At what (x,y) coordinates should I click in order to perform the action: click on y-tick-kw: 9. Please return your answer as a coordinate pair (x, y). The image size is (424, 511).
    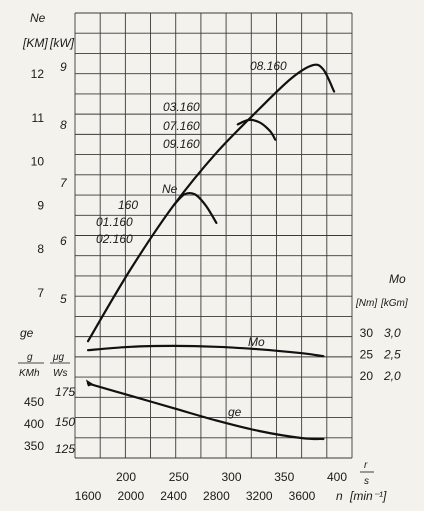
    Looking at the image, I should click on (63, 67).